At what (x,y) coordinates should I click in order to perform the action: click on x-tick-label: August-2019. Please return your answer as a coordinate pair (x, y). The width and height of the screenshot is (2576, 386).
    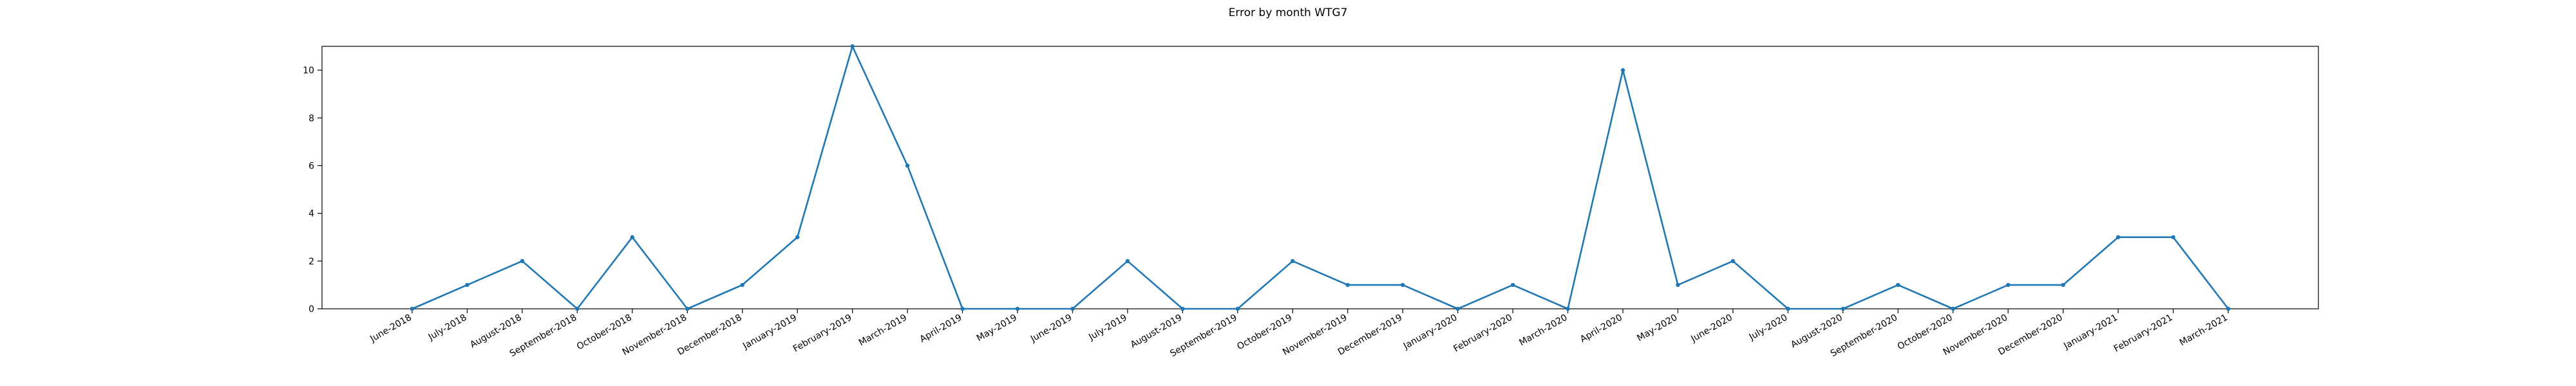
    Looking at the image, I should click on (1157, 332).